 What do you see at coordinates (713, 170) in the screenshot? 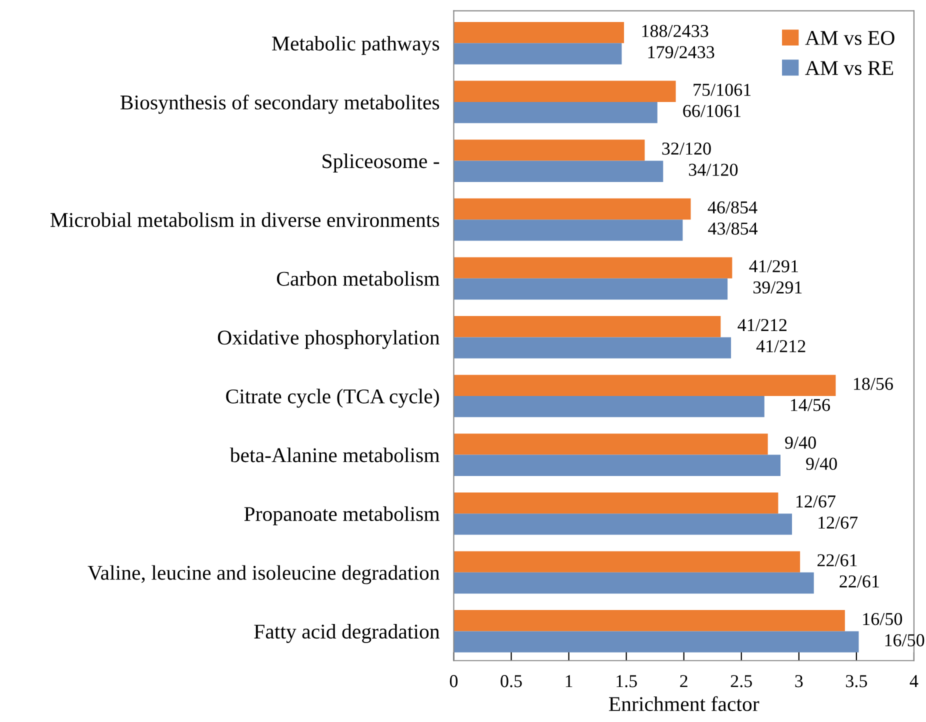
I see `data-label: 34/120` at bounding box center [713, 170].